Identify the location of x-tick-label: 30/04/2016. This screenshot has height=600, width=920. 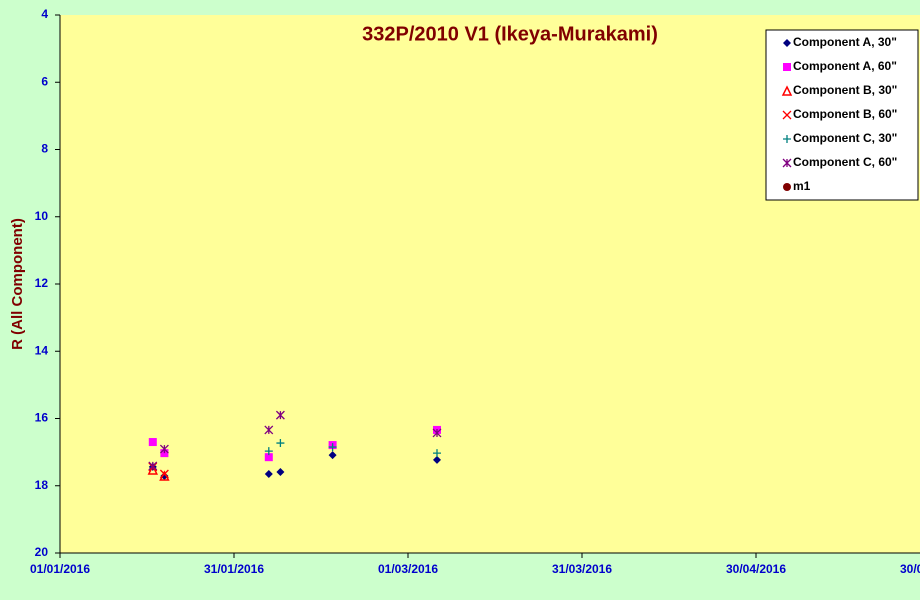
(756, 569).